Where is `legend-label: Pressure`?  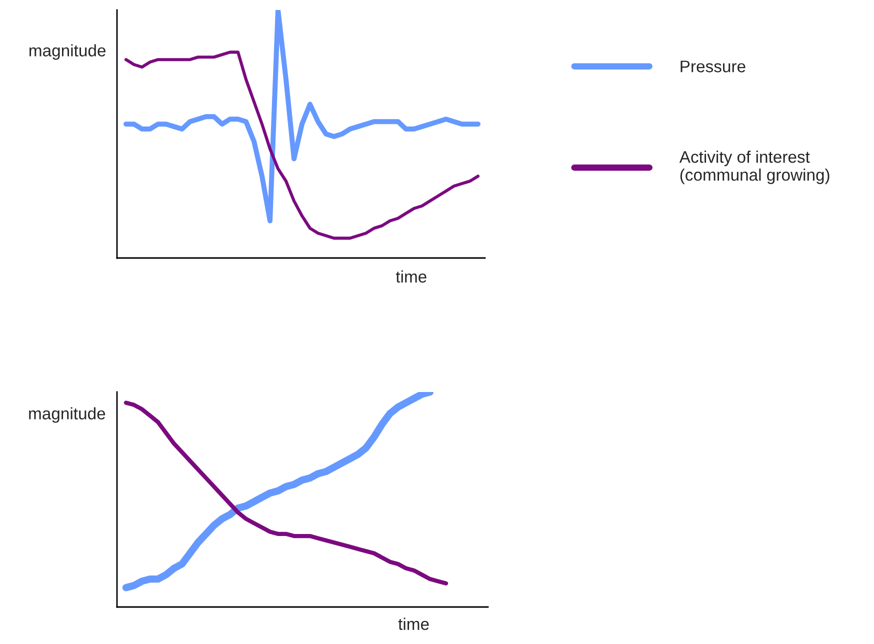 legend-label: Pressure is located at coordinates (713, 66).